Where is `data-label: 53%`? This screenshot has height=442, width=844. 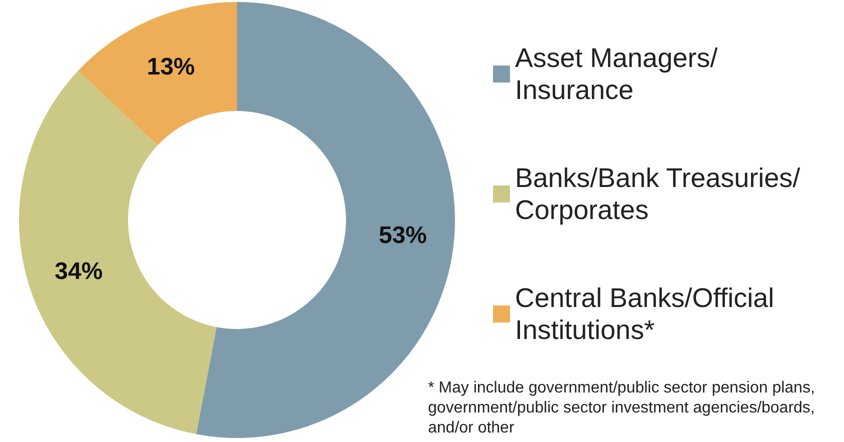
data-label: 53% is located at coordinates (402, 236).